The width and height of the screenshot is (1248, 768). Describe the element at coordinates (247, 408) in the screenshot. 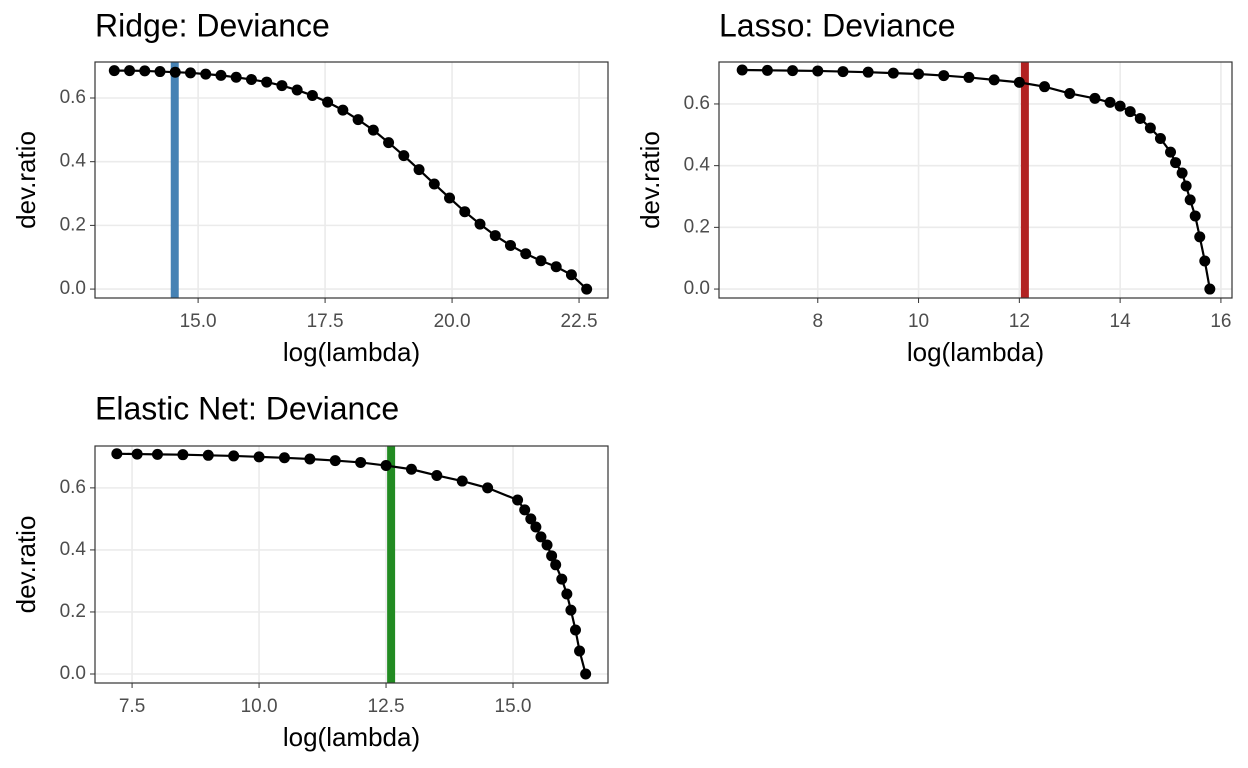

I see `chart-title: Elastic Net: Deviance` at that location.